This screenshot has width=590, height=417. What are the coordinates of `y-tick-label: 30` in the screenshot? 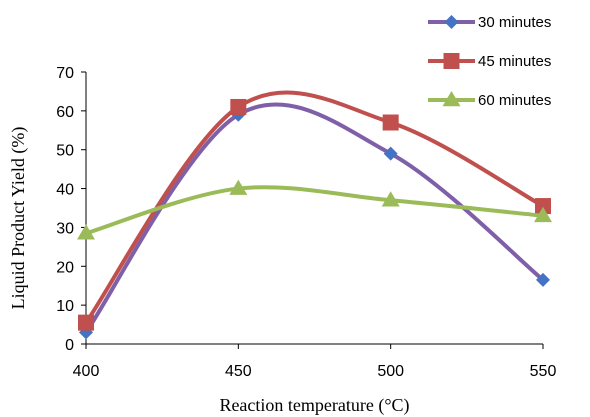 It's located at (65, 228).